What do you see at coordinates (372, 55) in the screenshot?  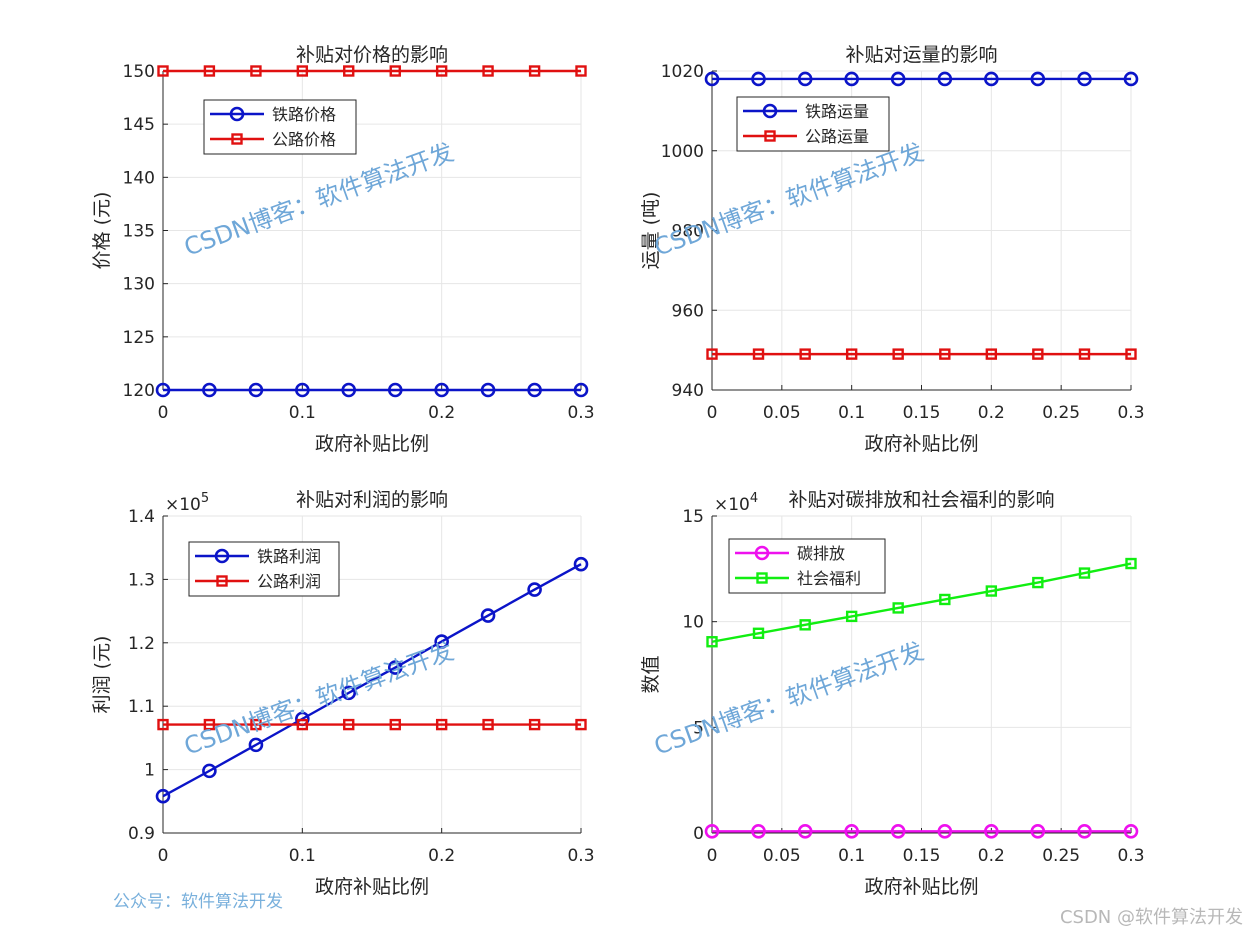 I see `chart-title: 补贴对价格的影响` at bounding box center [372, 55].